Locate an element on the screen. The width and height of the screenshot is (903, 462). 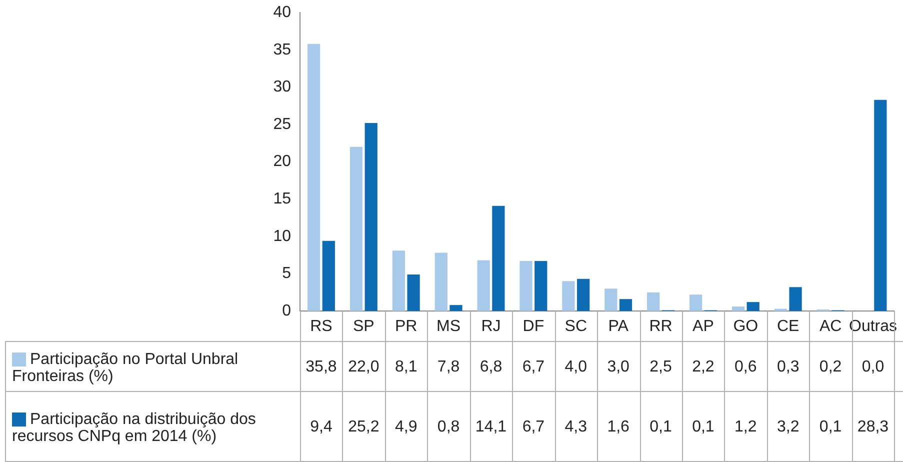
x-tick-label: MS is located at coordinates (448, 327).